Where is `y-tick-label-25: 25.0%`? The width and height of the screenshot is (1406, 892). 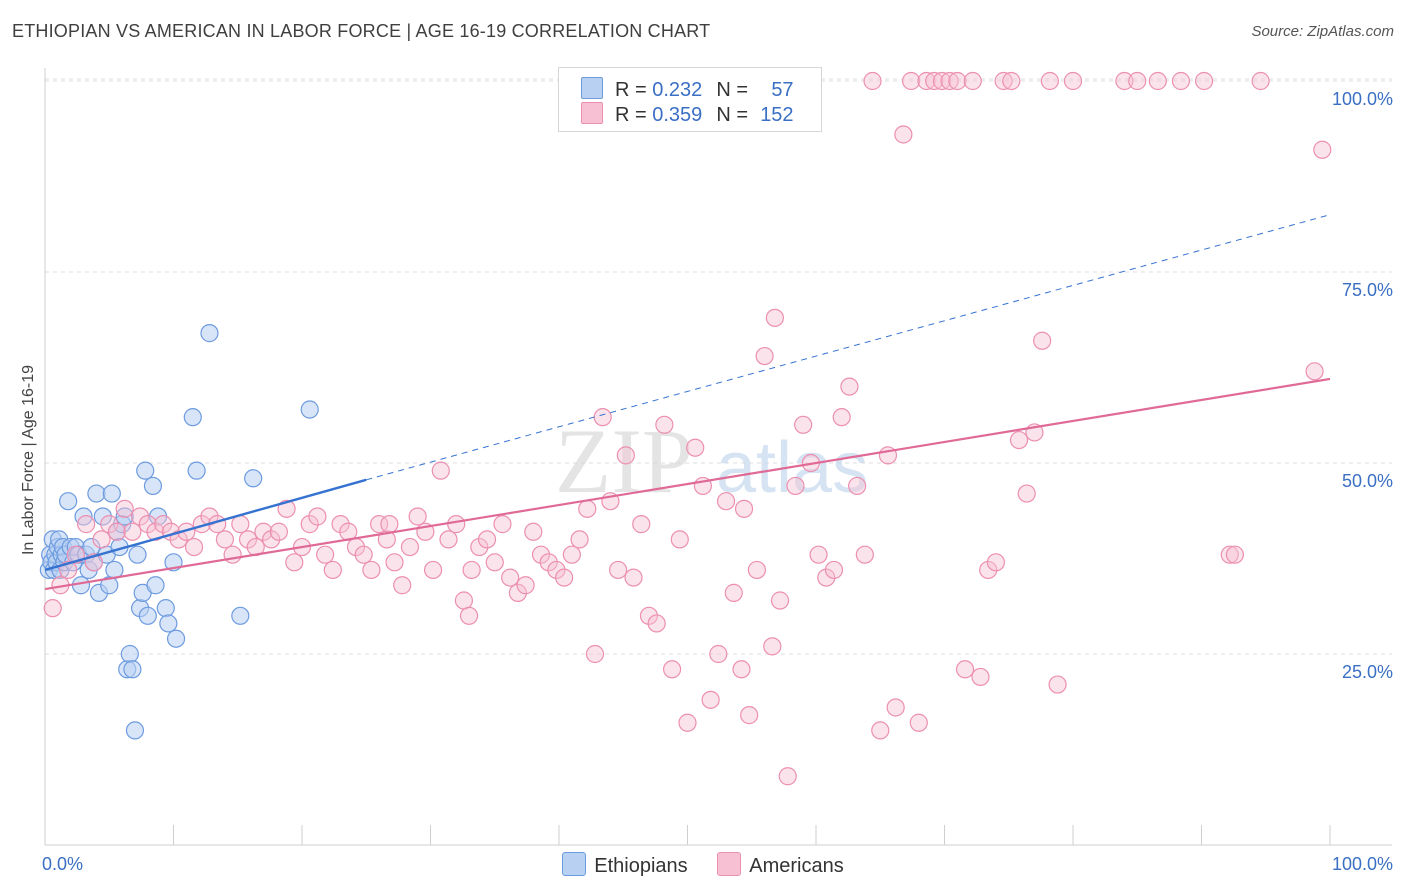
y-tick-label-25: 25.0% is located at coordinates (1367, 672).